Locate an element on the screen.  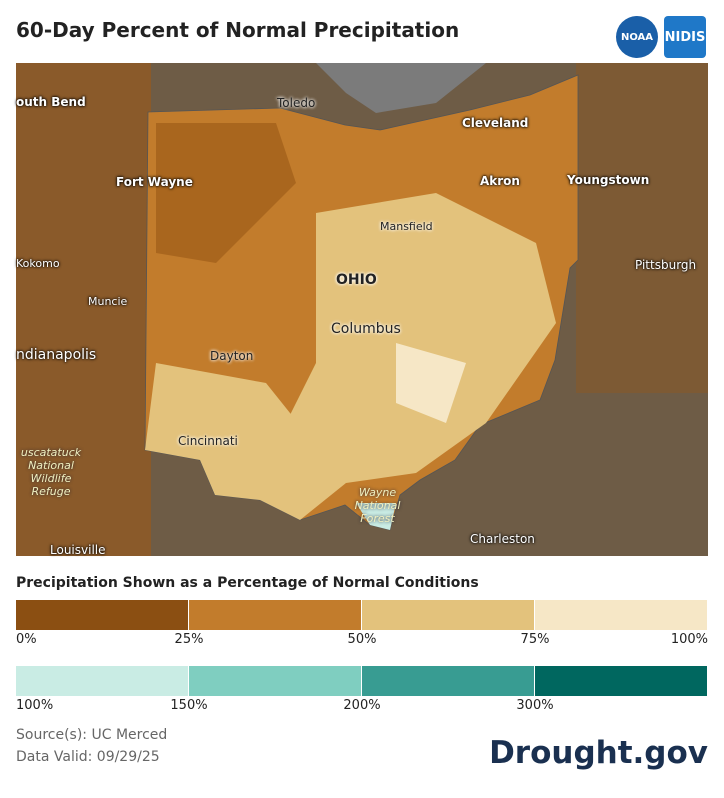
map-label: outh Bend is located at coordinates (51, 102).